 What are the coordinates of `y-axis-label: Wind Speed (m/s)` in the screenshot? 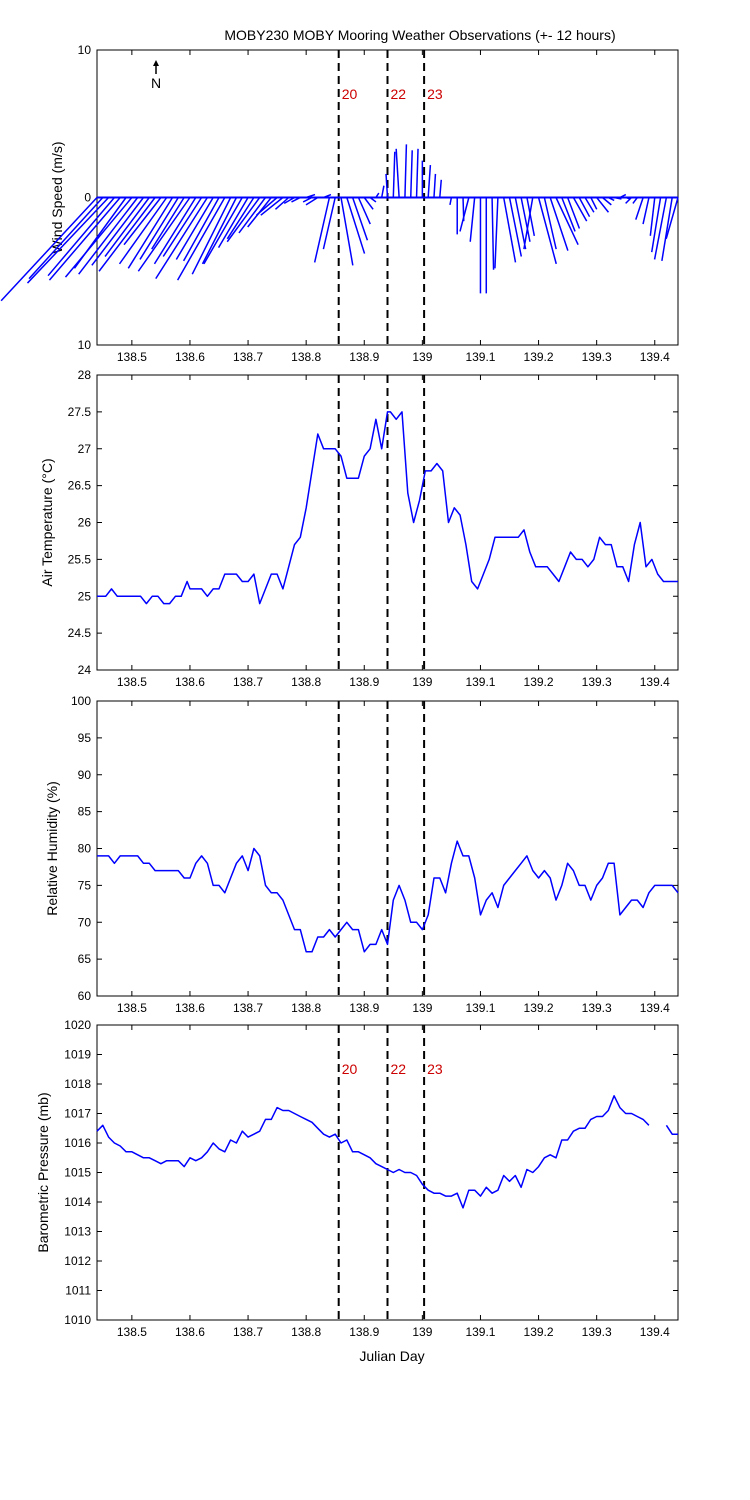 It's located at (57, 197).